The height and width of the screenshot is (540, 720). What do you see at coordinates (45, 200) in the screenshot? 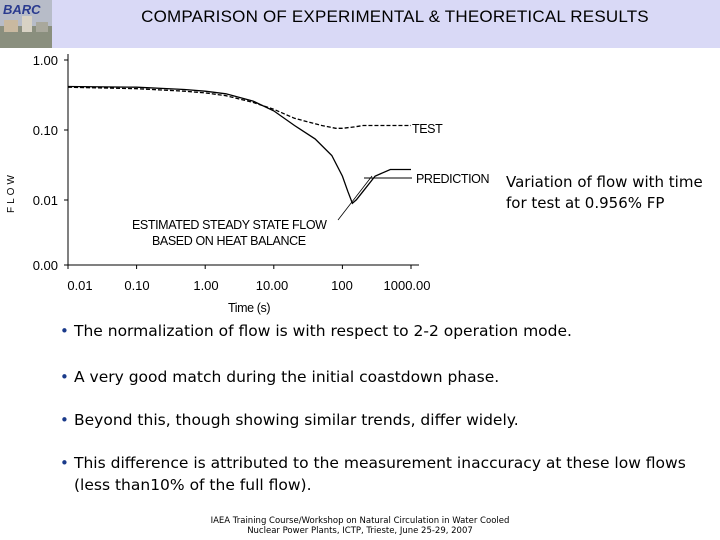
I see `y-tick-label: 0.01` at bounding box center [45, 200].